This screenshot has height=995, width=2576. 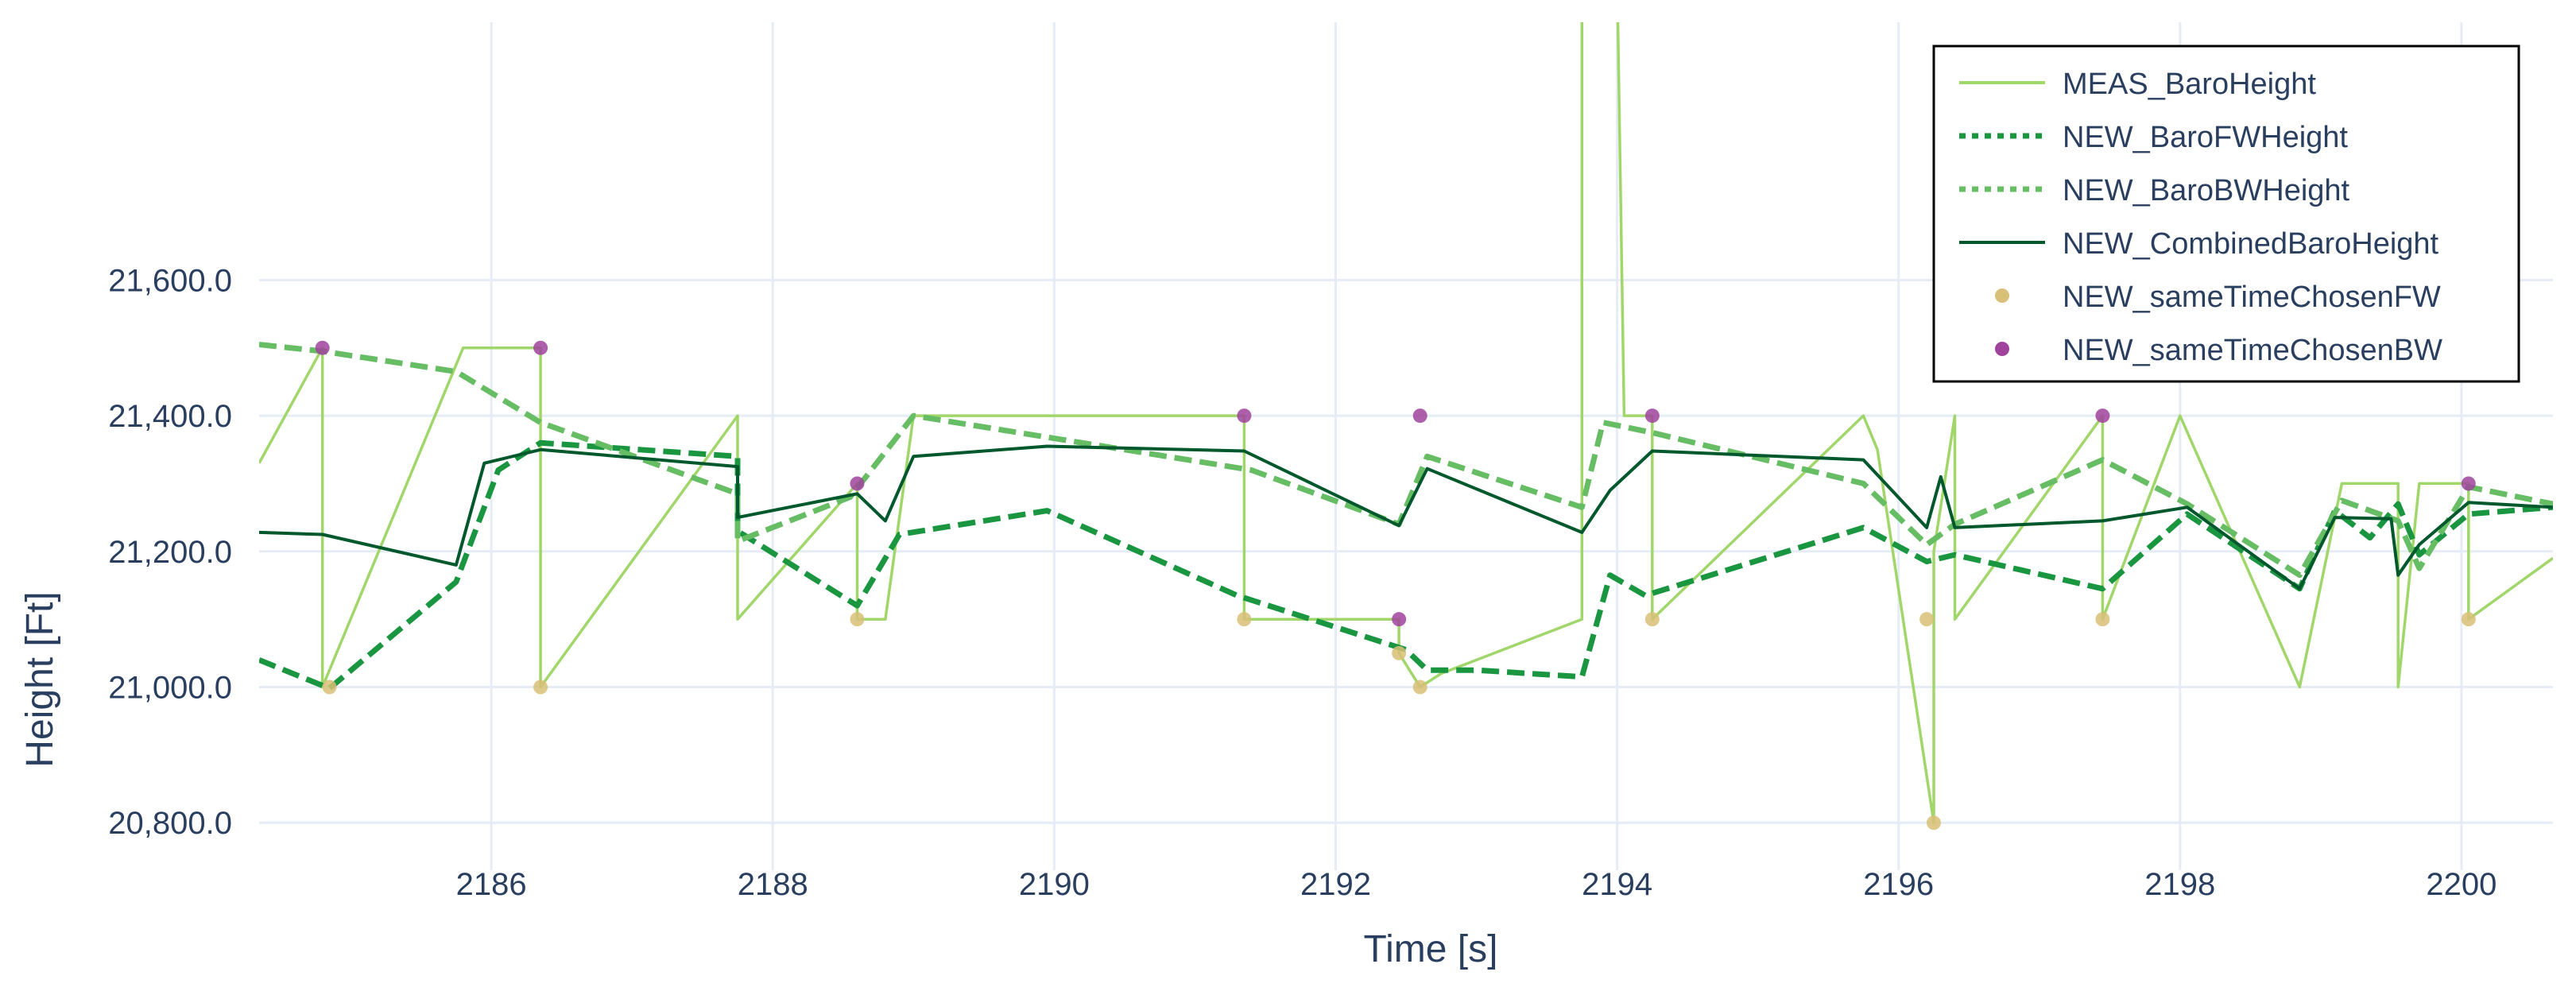 I want to click on legend-item: NEW_sameTimeChosenBW, so click(x=2218, y=350).